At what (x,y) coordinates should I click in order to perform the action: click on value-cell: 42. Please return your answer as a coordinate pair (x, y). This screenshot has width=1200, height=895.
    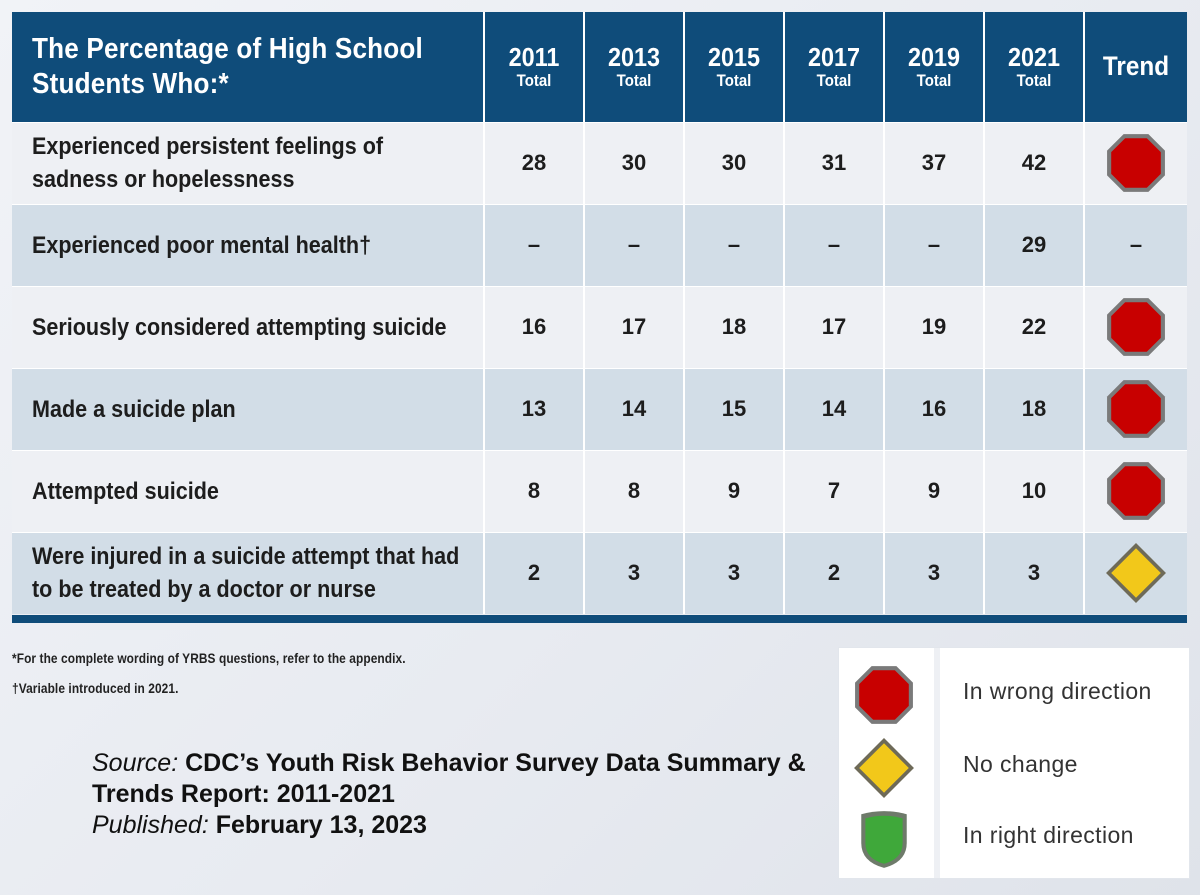
    Looking at the image, I should click on (1033, 162).